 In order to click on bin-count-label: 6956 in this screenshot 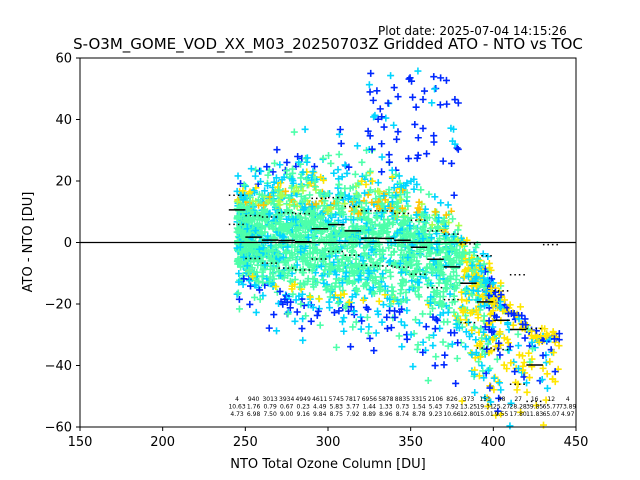, I will do `click(369, 399)`.